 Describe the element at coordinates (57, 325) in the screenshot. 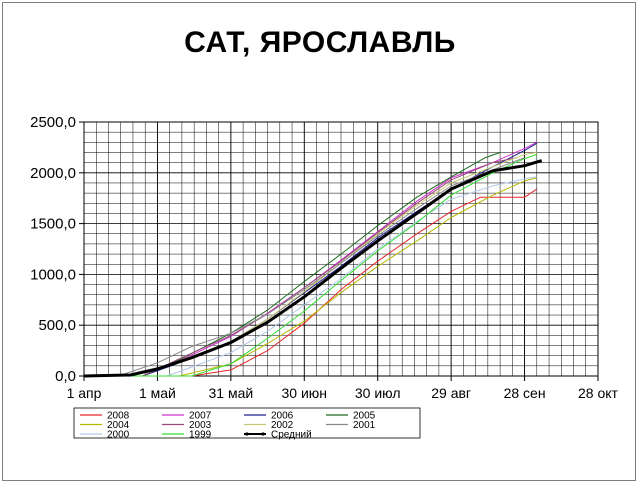

I see `y-tick-label: 500,0` at that location.